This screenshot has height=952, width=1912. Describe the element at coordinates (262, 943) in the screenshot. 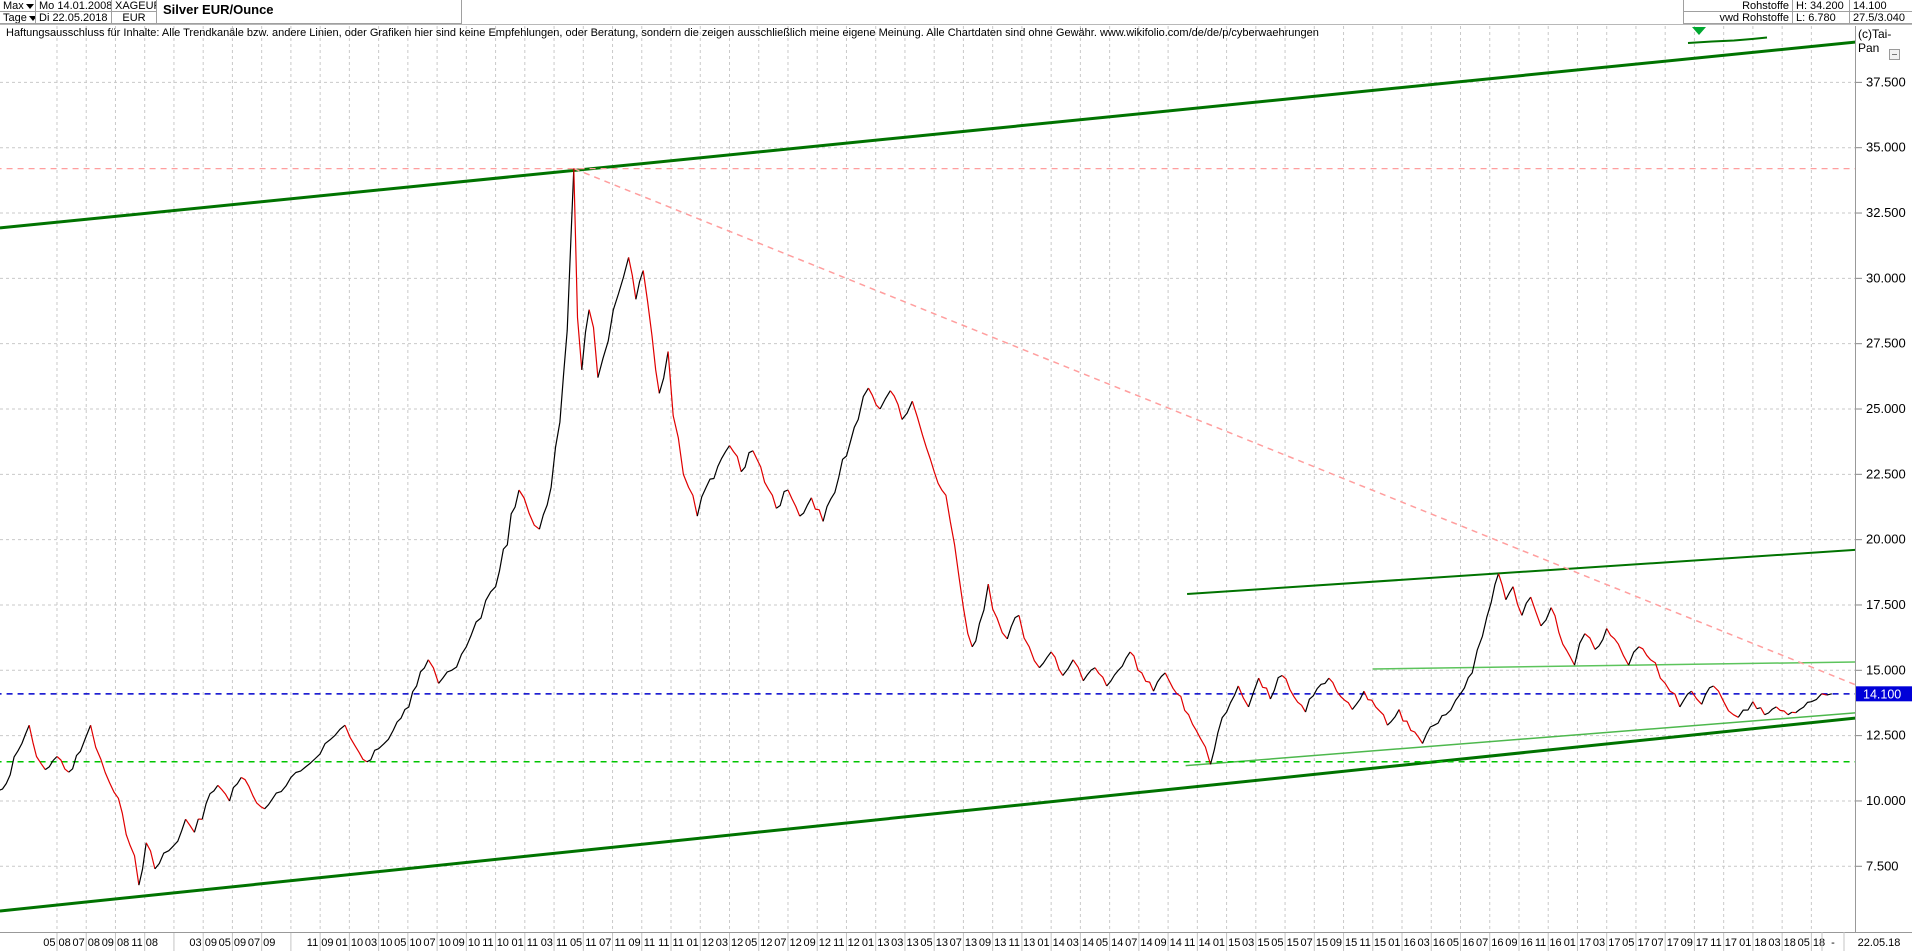

I see `svg-text: 07 09` at that location.